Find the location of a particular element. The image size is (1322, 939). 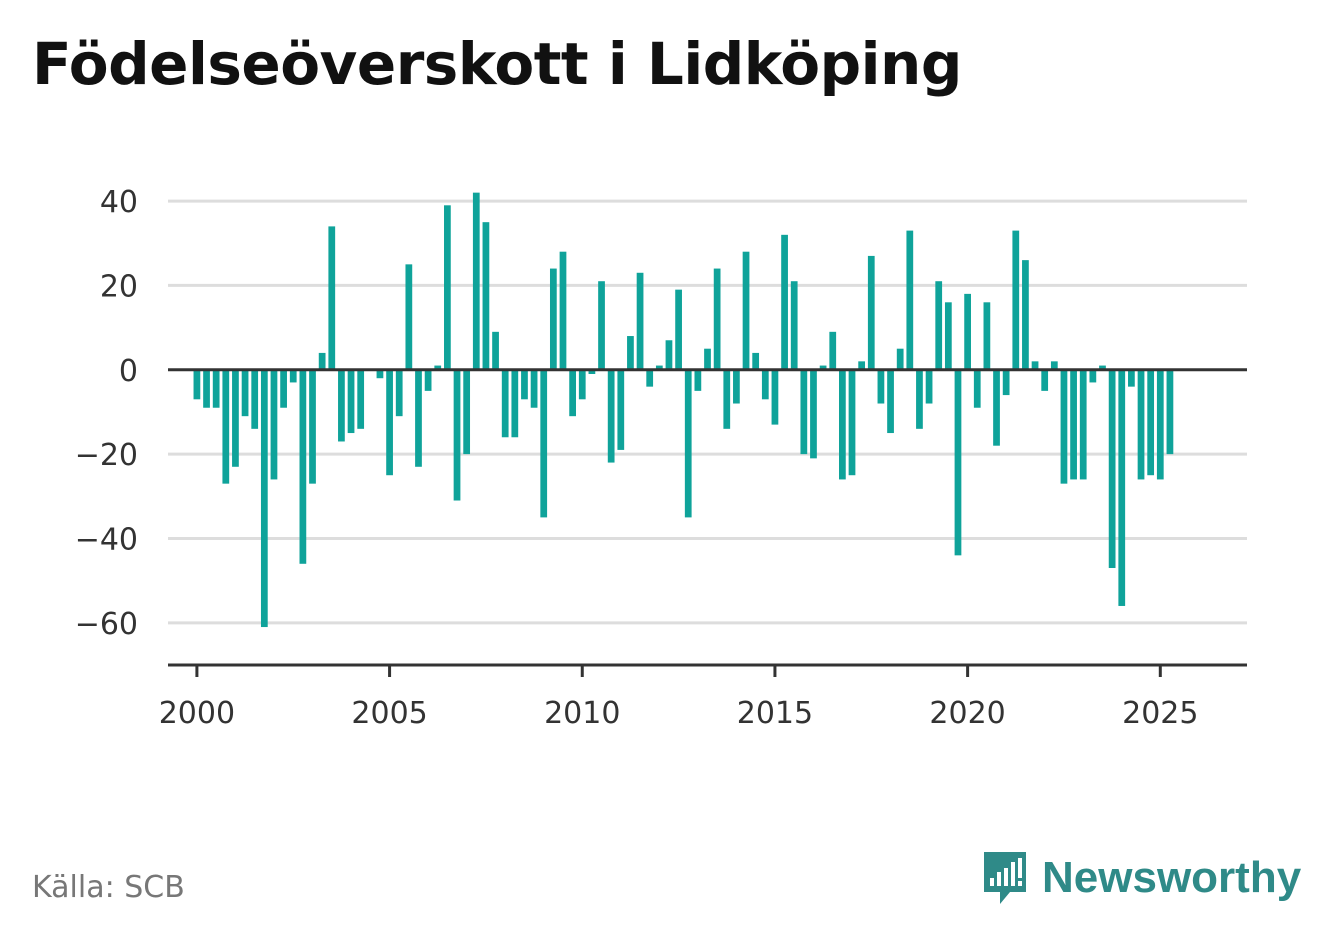

source-label: Källa: SCB is located at coordinates (108, 887).